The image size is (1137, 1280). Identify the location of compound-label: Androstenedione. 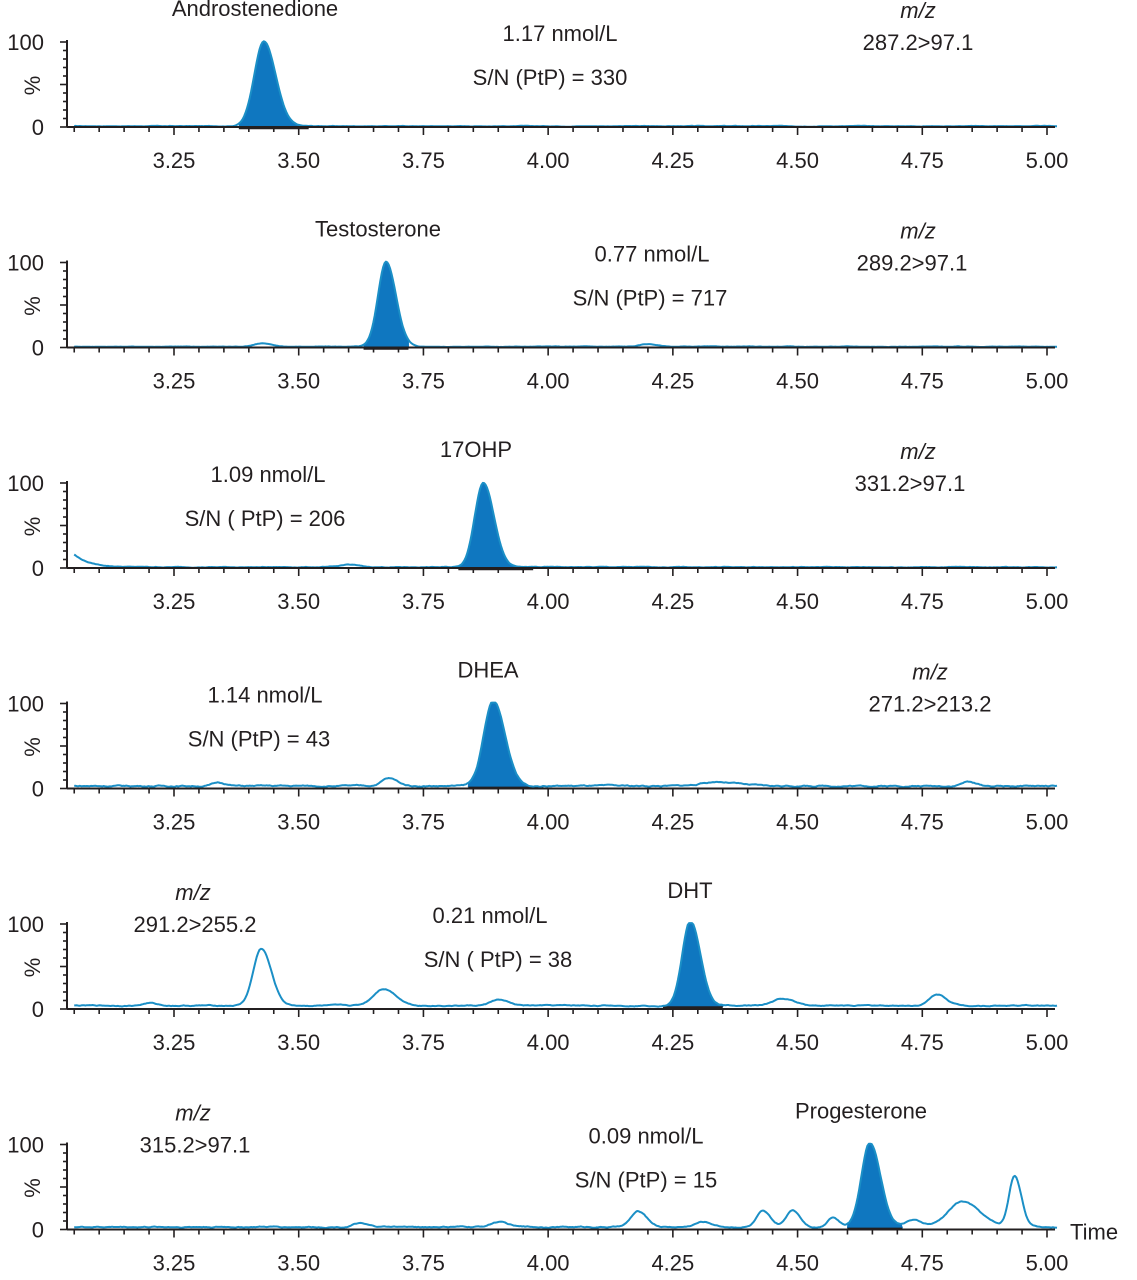
(255, 10).